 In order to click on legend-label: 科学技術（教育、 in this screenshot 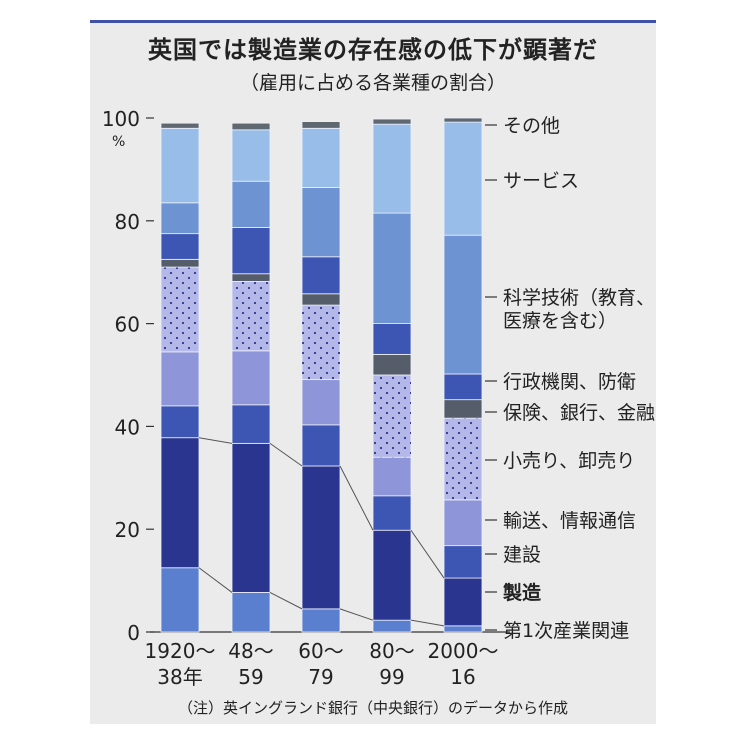, I will do `click(579, 298)`.